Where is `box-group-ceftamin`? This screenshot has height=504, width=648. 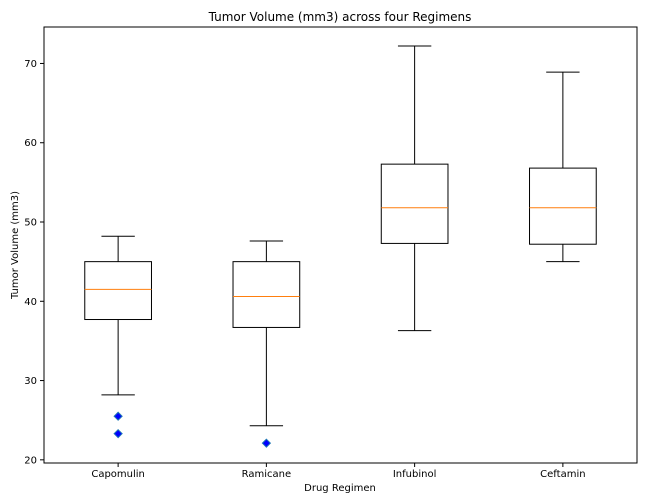
box-group-ceftamin is located at coordinates (563, 167).